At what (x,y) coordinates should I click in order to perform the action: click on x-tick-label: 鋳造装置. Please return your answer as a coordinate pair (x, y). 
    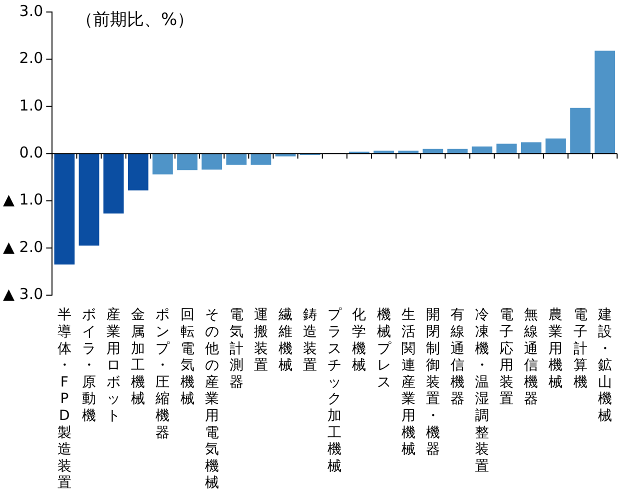
    Looking at the image, I should click on (310, 340).